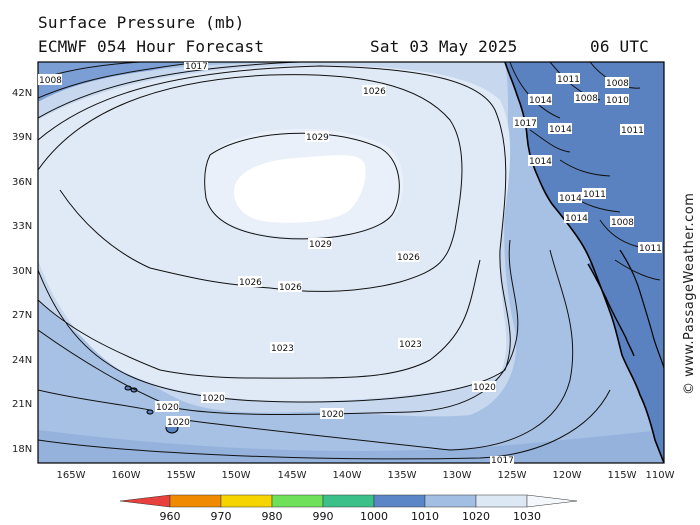 The image size is (700, 525). I want to click on colorbar-max-arrow, so click(552, 501).